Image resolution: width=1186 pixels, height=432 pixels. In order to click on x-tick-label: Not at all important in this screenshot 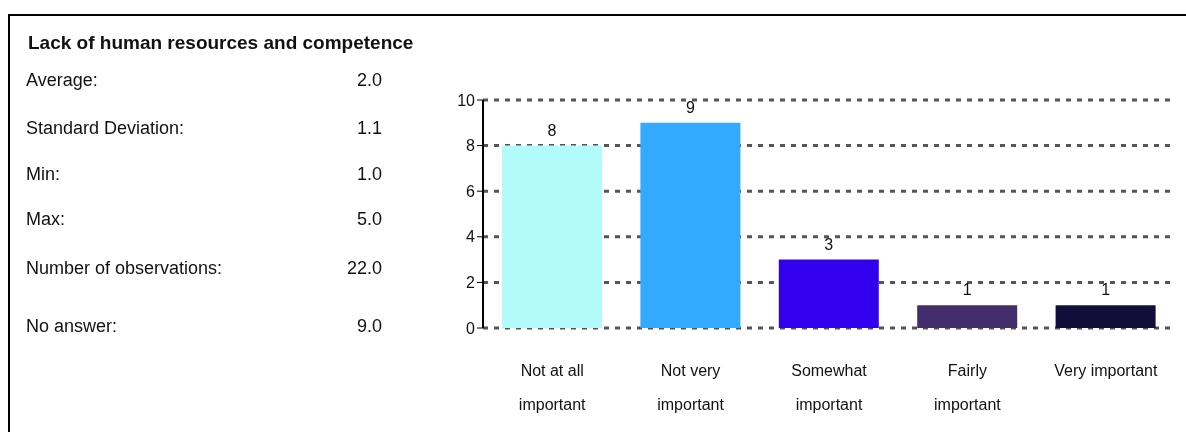, I will do `click(552, 387)`.